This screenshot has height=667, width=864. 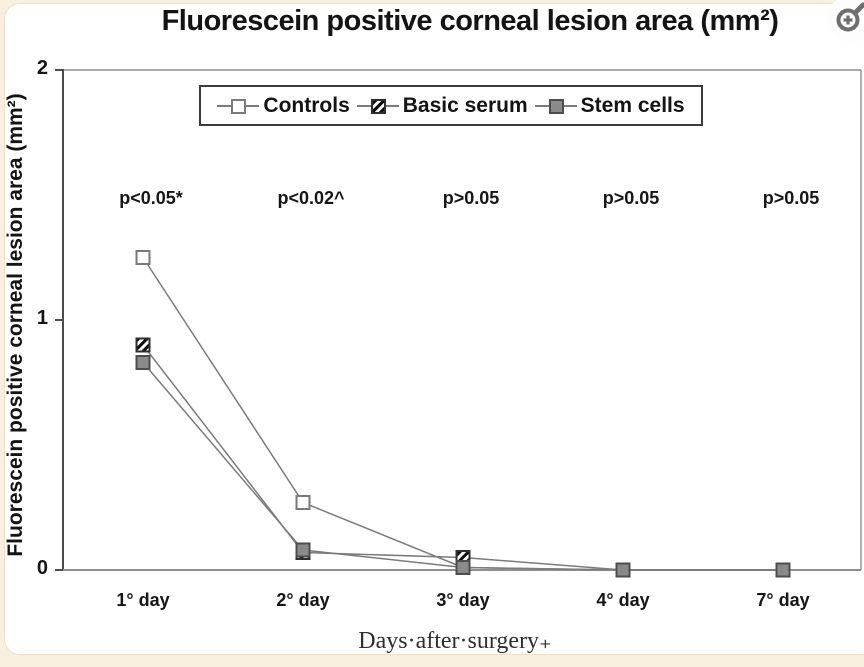 I want to click on x-tick-label: 1° day, so click(x=143, y=600).